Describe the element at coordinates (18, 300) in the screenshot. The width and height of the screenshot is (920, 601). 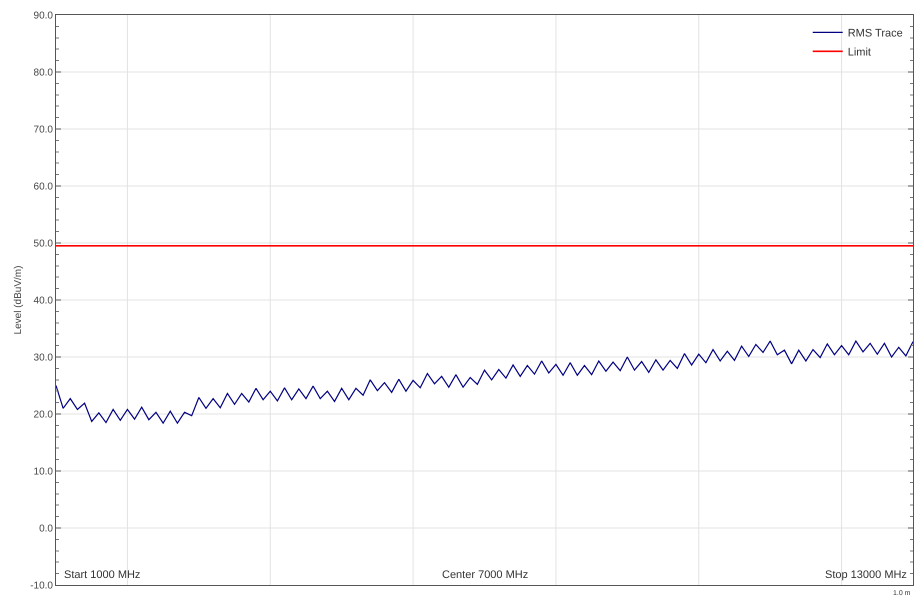
I see `y-axis-title: Level (dBuV/m)` at that location.